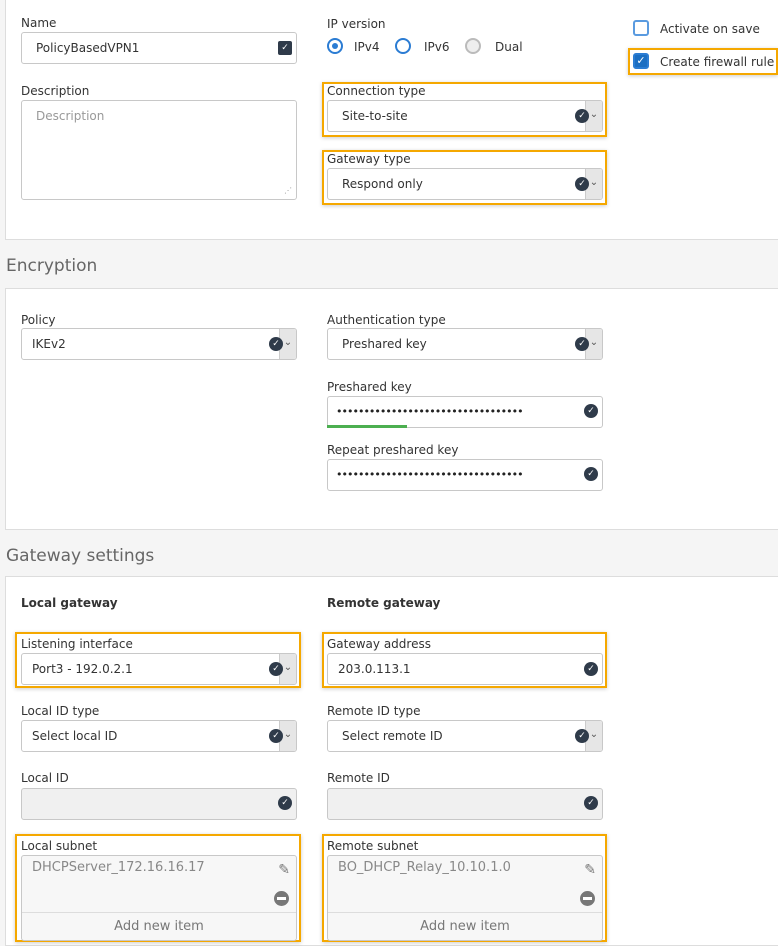 The image size is (778, 946). What do you see at coordinates (465, 116) in the screenshot?
I see `connection-type-select: Site-to-site ⌄` at bounding box center [465, 116].